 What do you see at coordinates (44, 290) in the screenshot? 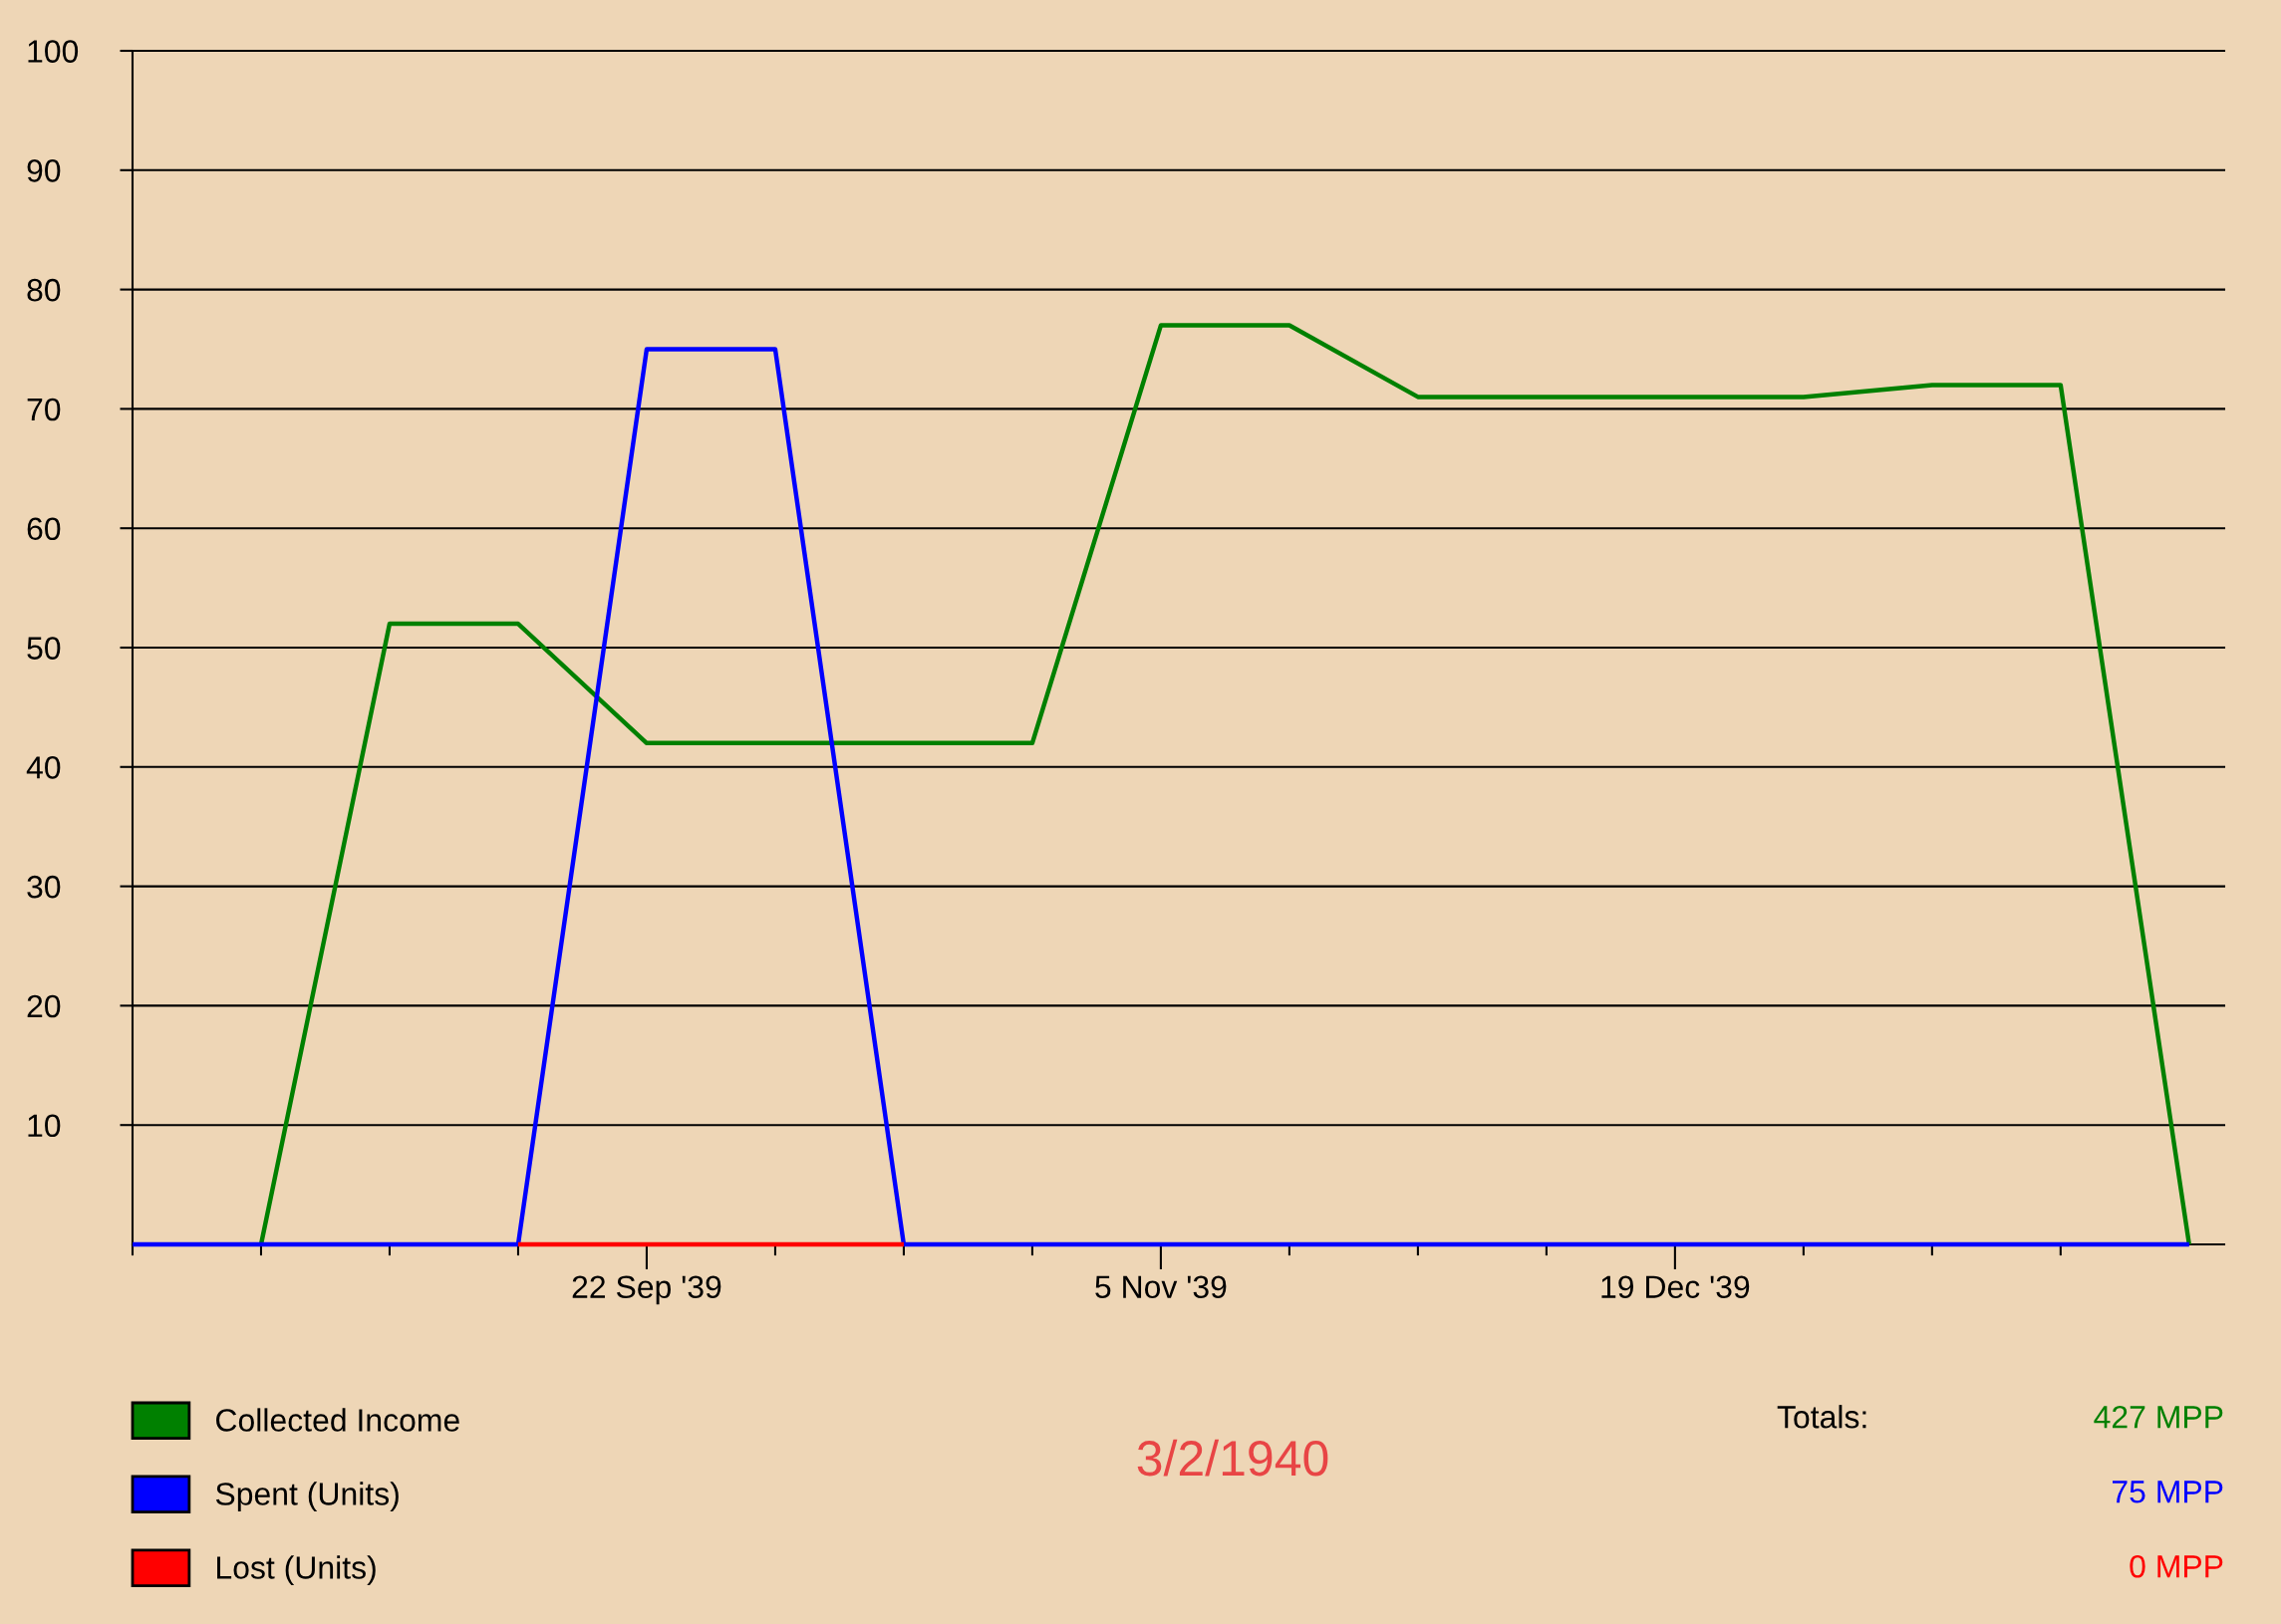
I see `y-tick-label: 80` at bounding box center [44, 290].